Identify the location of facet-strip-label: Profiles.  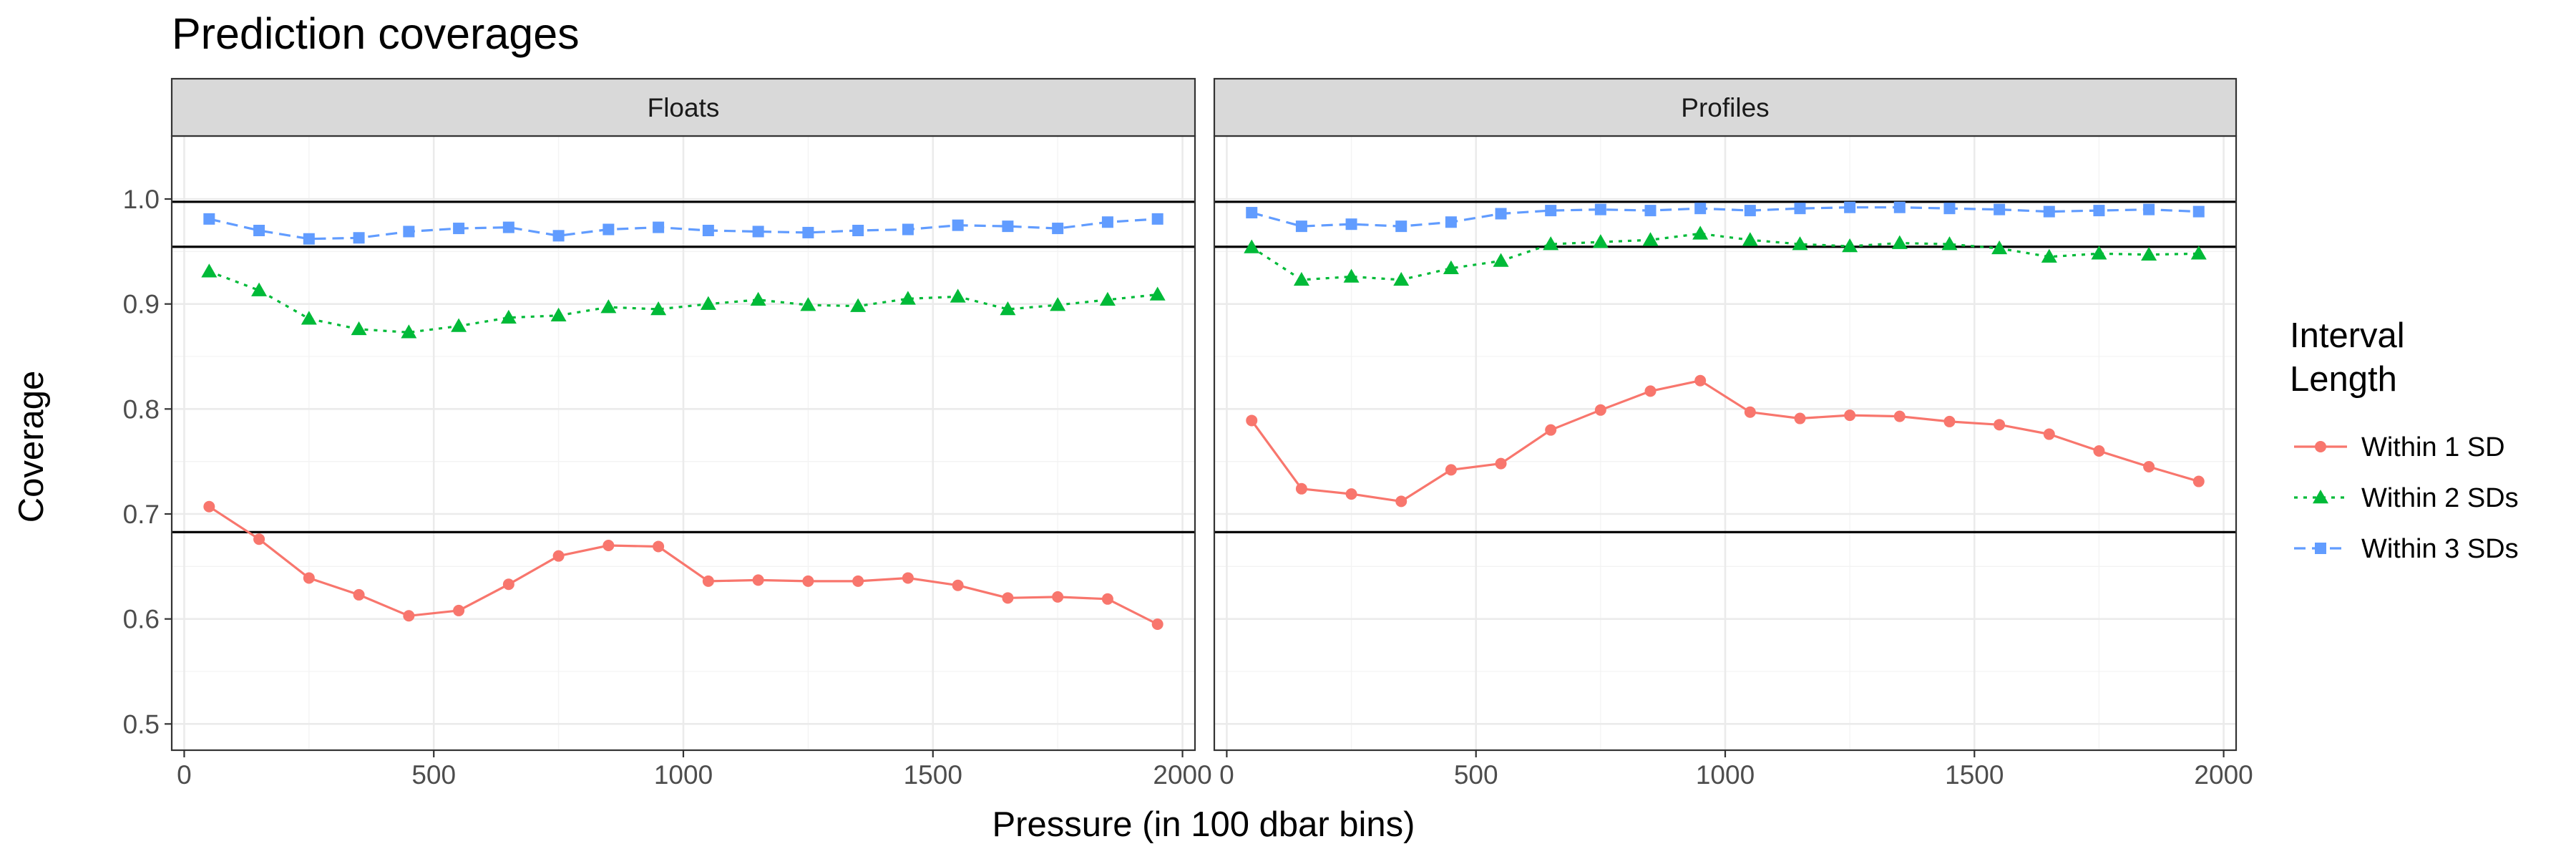
(1725, 107).